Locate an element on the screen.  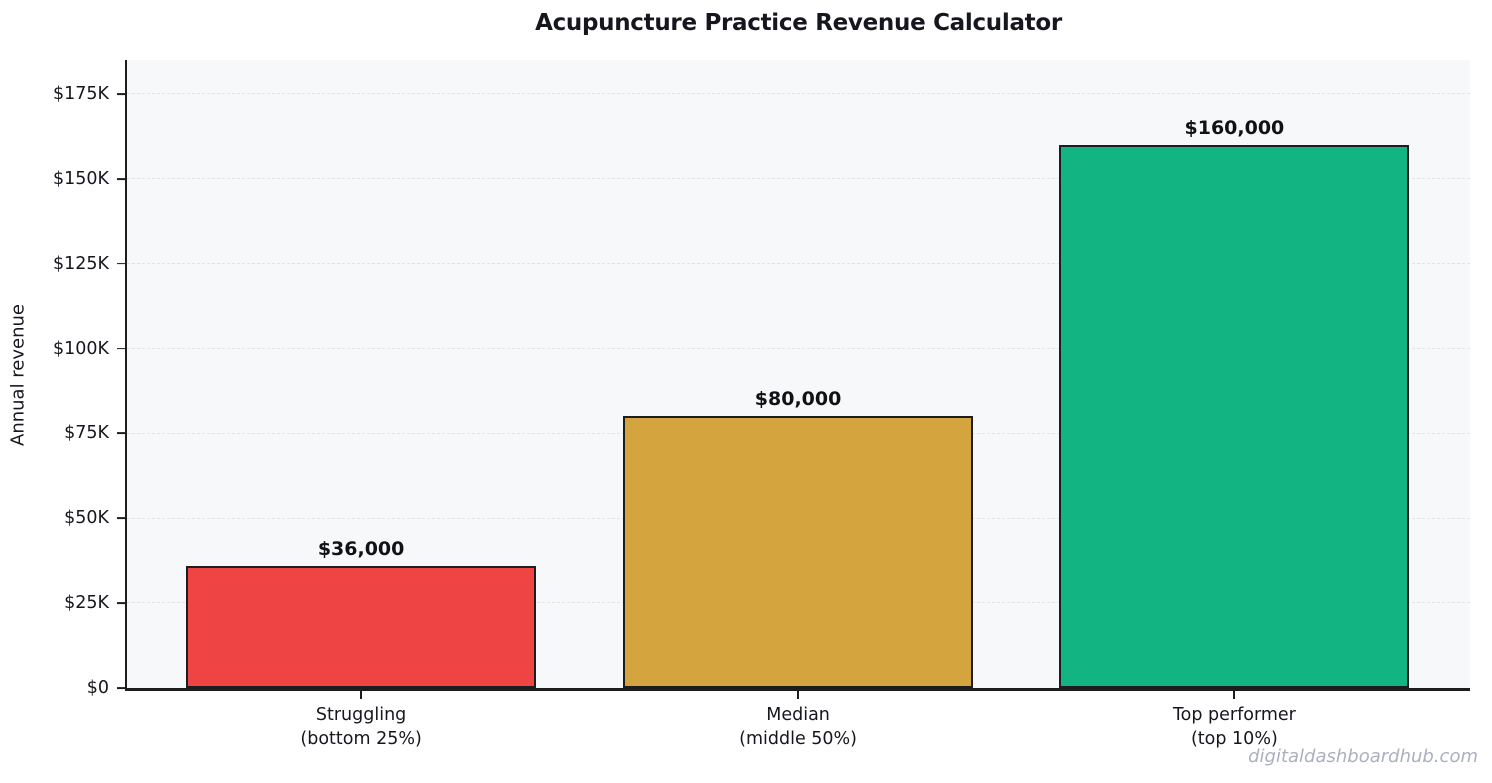
y-tick-label: $100K is located at coordinates (80, 348).